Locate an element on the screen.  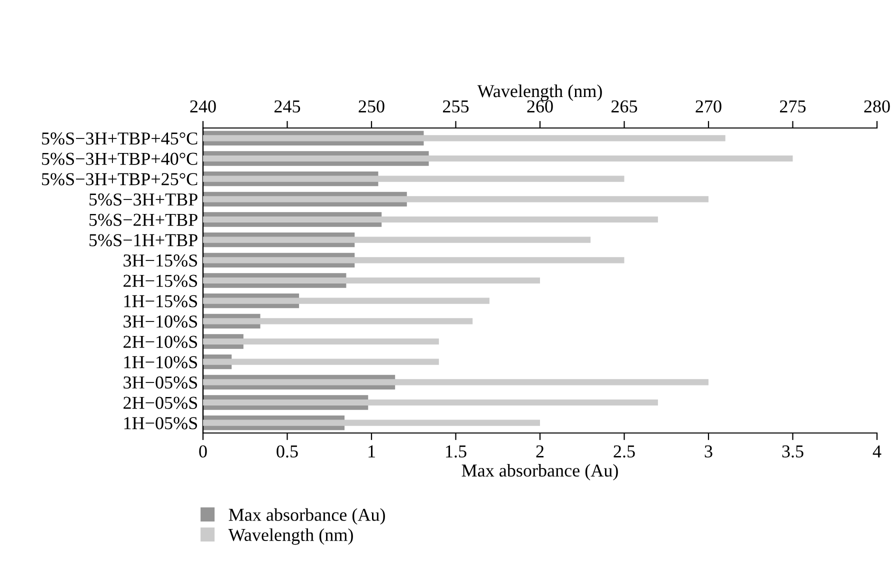
x-tick-label: 2.5 is located at coordinates (624, 451).